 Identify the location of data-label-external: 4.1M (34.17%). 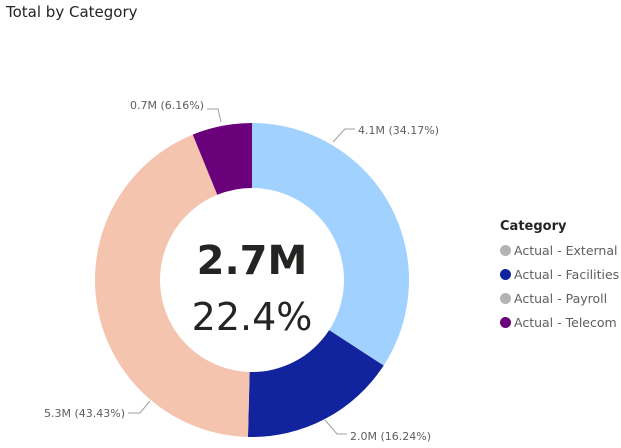
(398, 130).